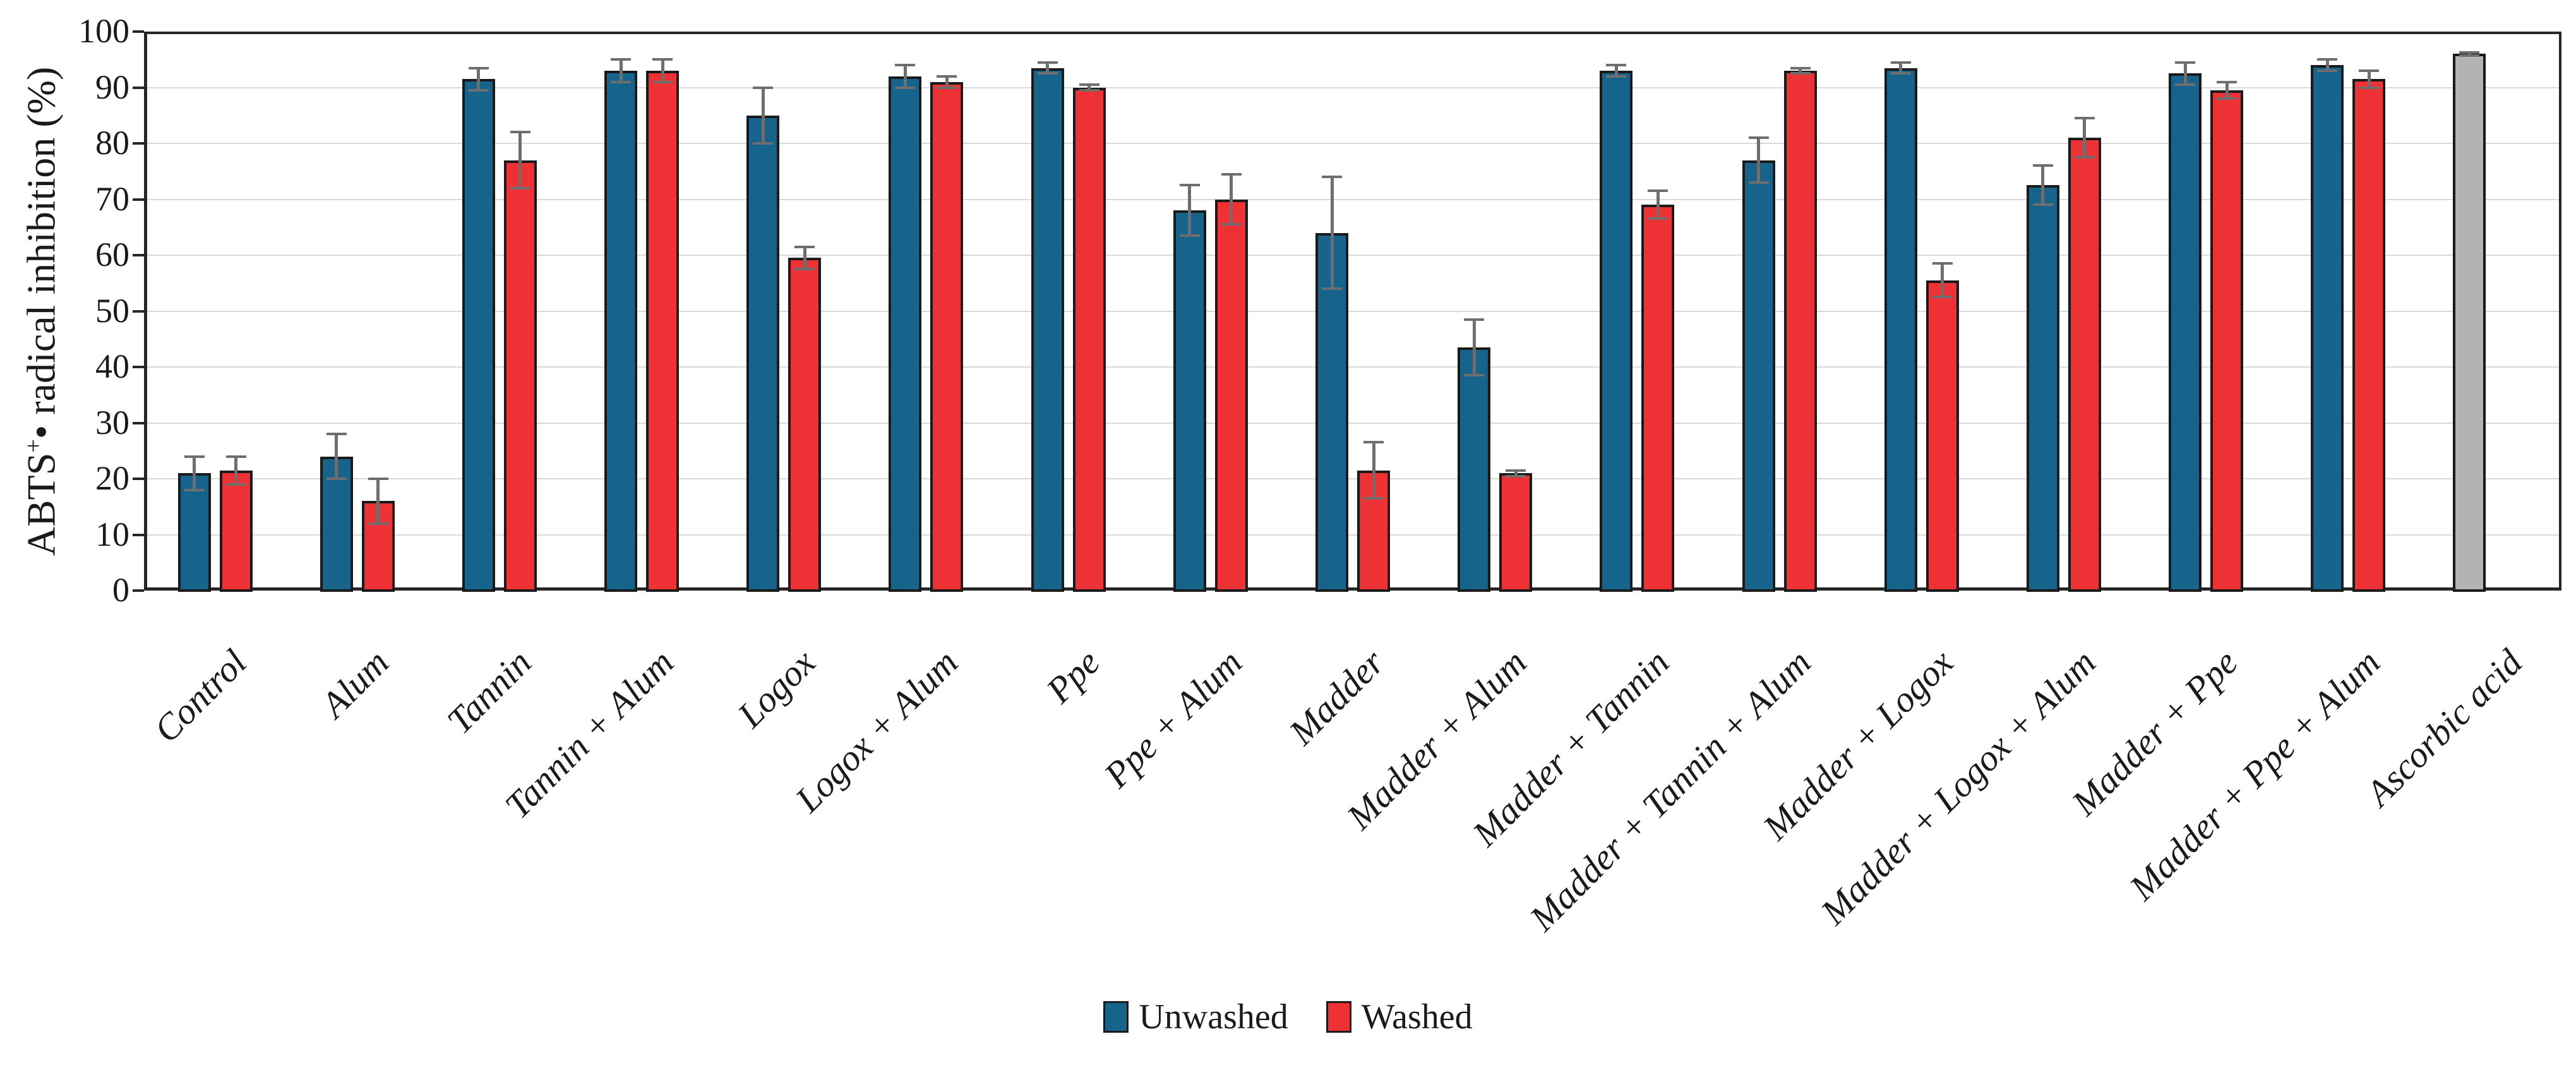 This screenshot has height=1070, width=2576. I want to click on y-axis-title-prefix: ABTS, so click(40, 504).